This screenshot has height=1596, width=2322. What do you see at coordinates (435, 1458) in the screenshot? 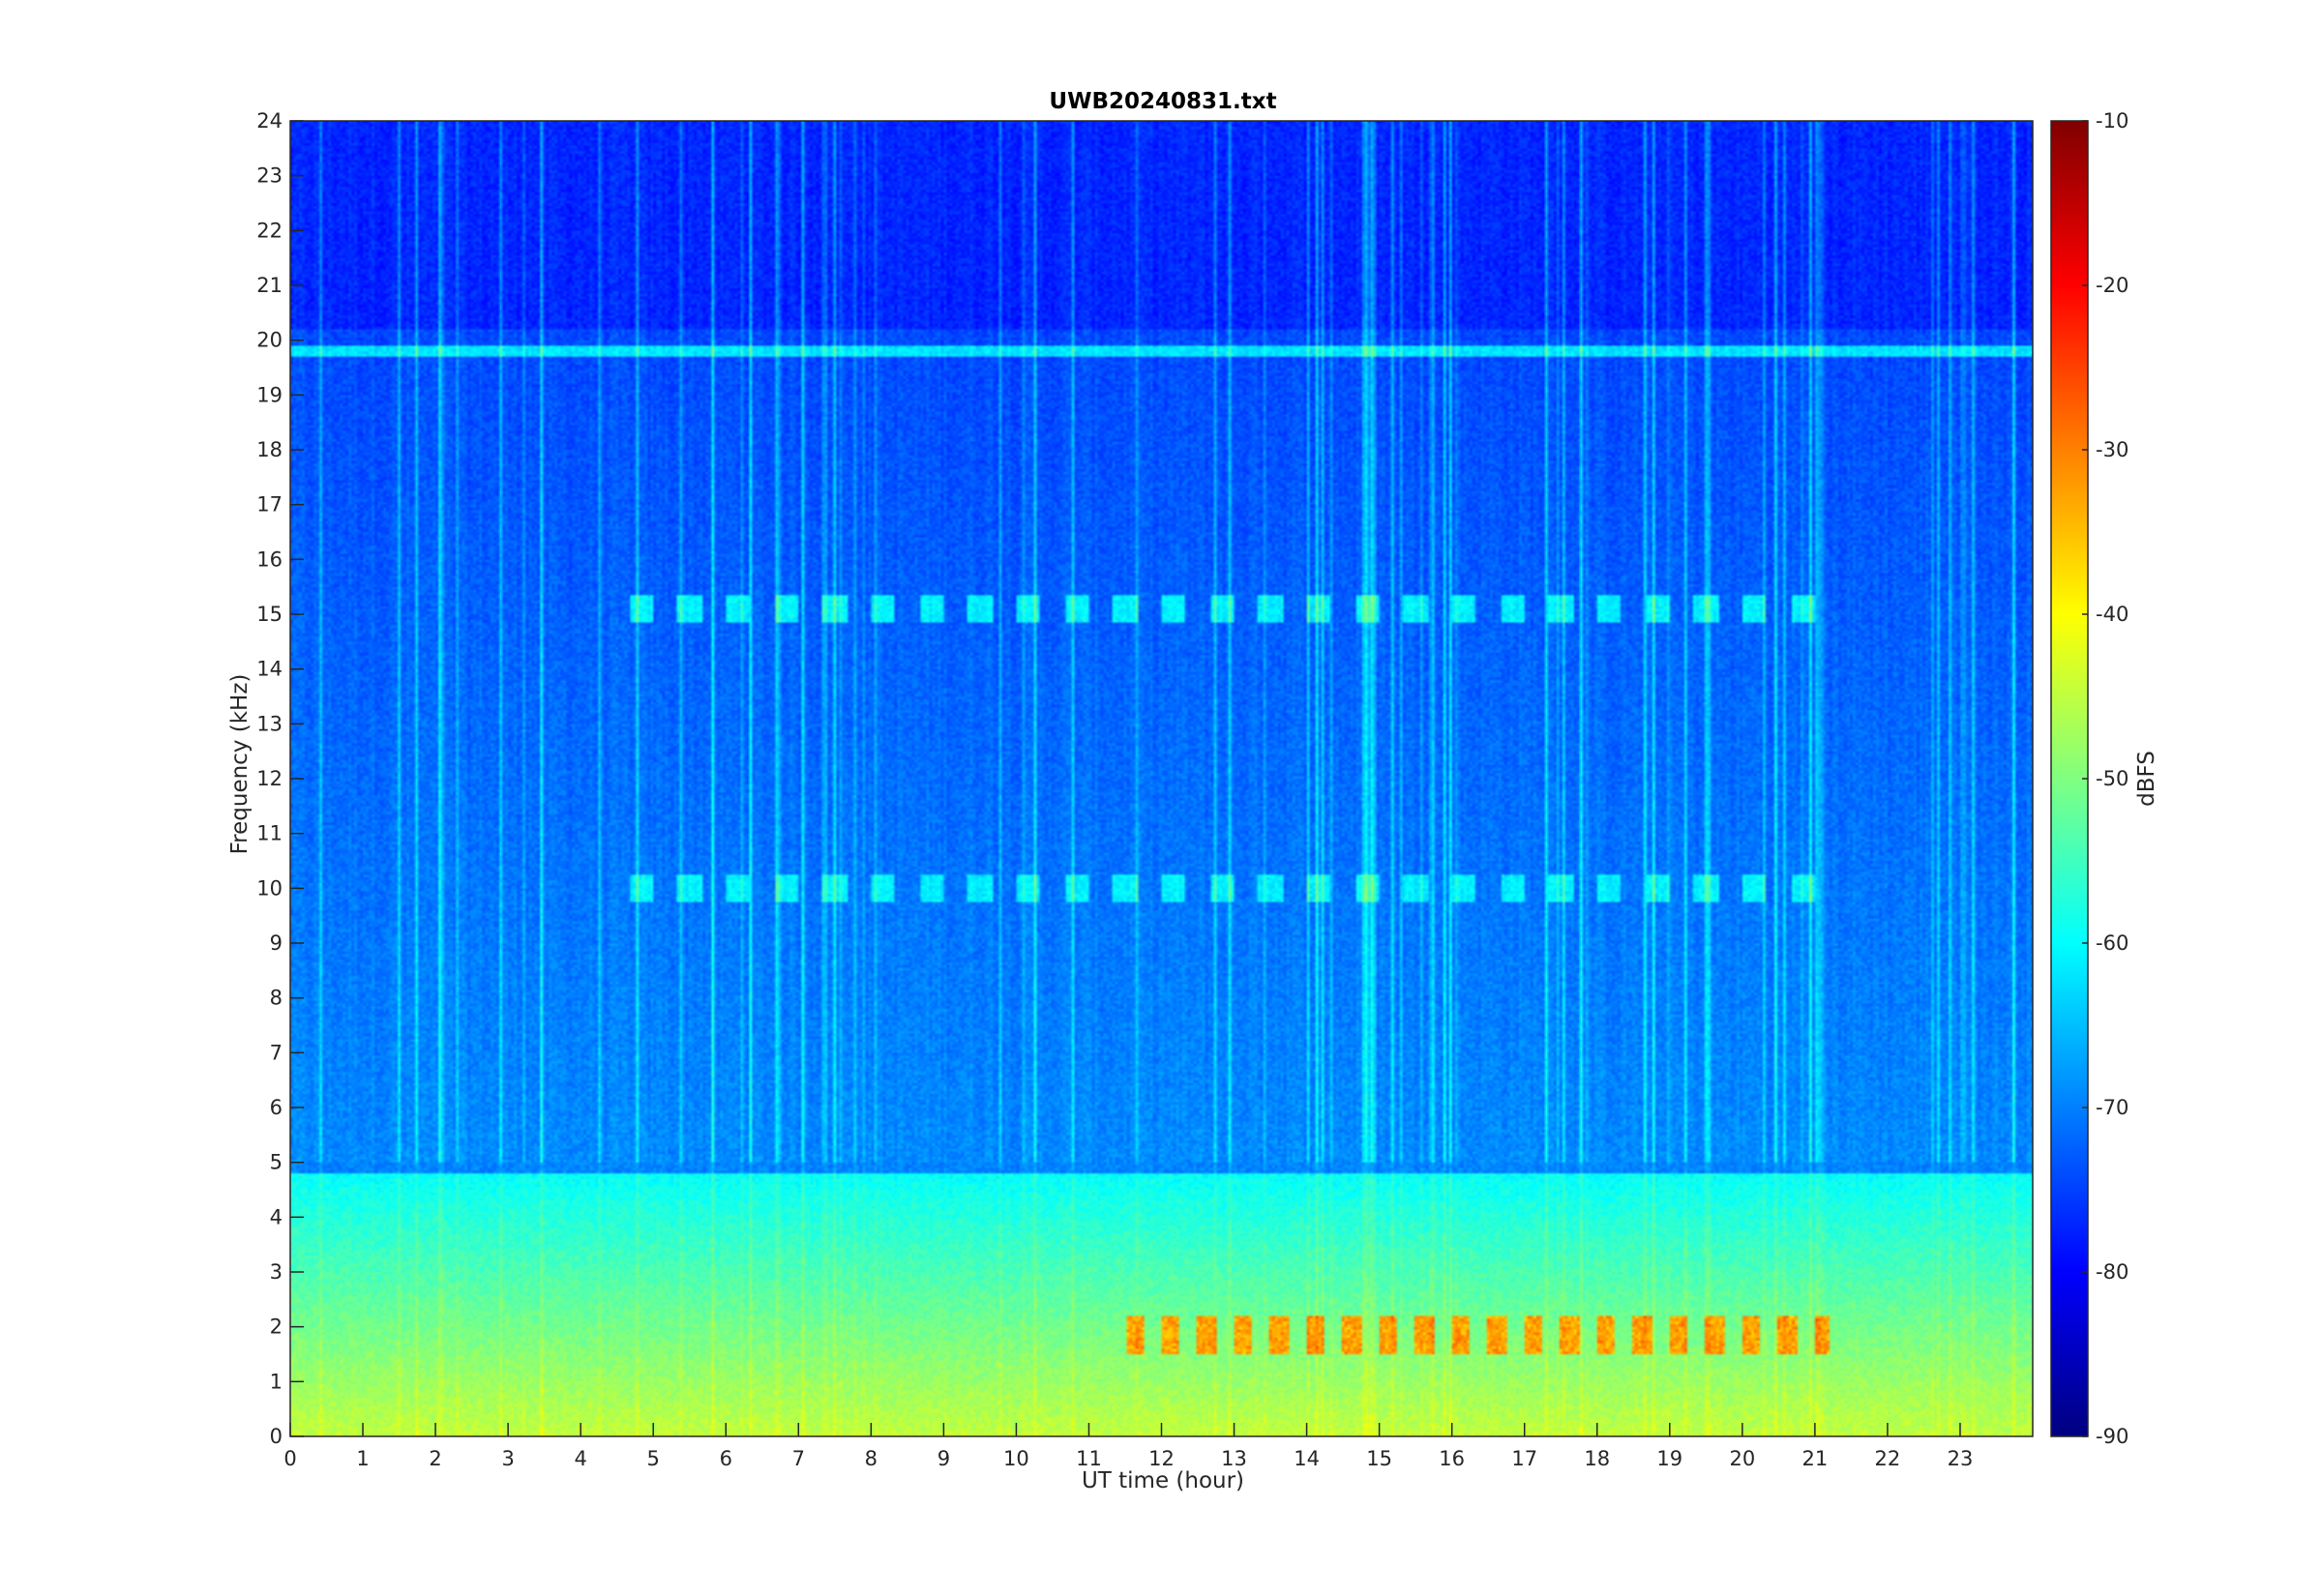
I see `x-tick-label: 2` at bounding box center [435, 1458].